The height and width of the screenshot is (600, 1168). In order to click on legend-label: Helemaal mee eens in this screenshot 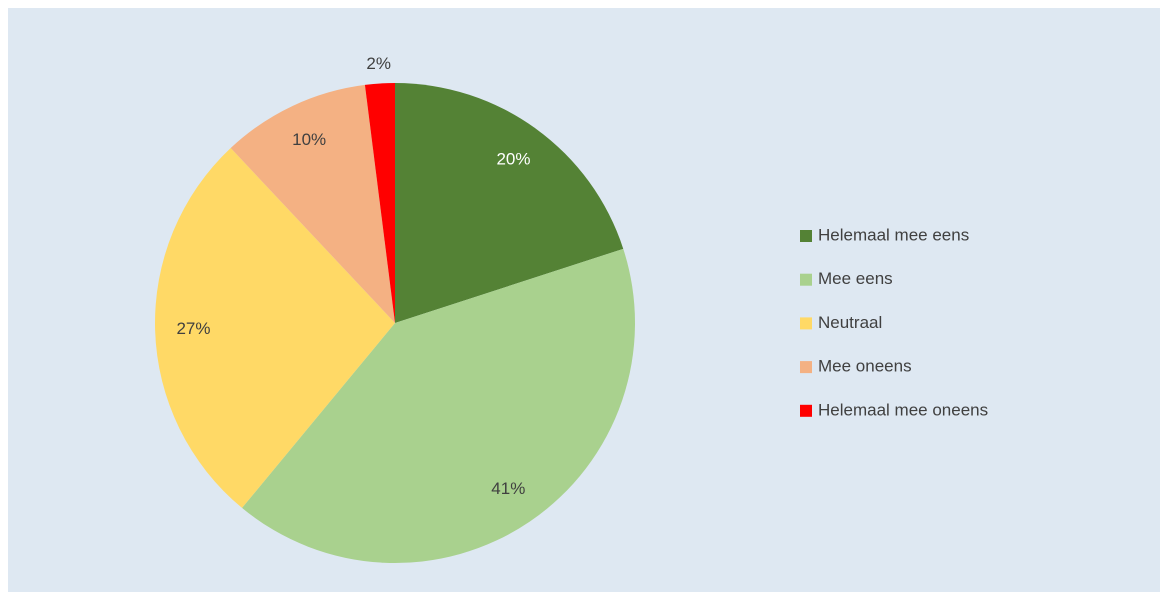, I will do `click(893, 234)`.